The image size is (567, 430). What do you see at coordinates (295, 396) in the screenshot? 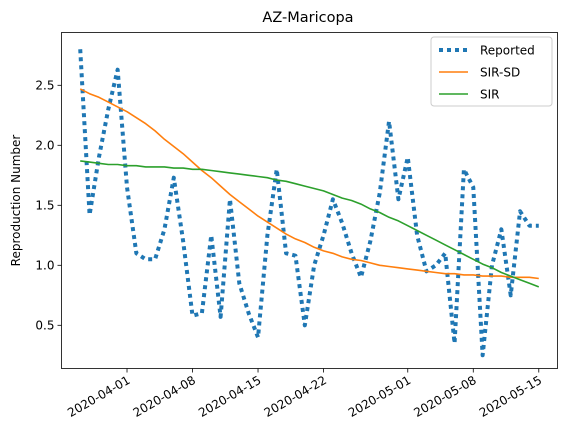
I see `x-tick-label: 2020-04-22` at bounding box center [295, 396].